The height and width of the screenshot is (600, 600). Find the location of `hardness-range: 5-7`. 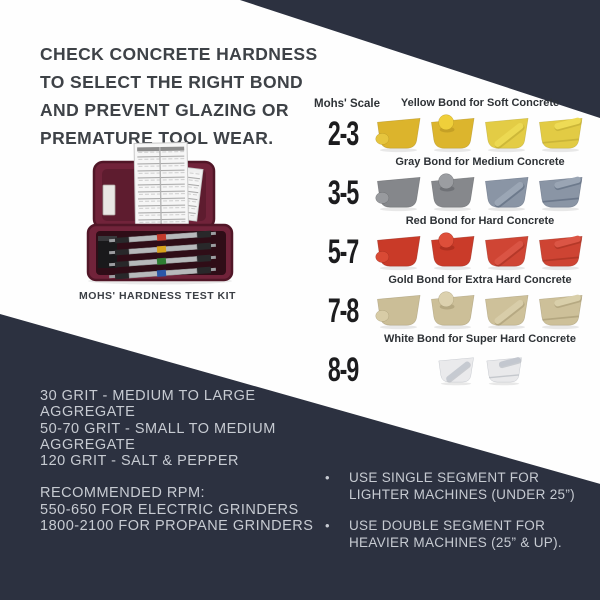

hardness-range: 5-7 is located at coordinates (343, 251).